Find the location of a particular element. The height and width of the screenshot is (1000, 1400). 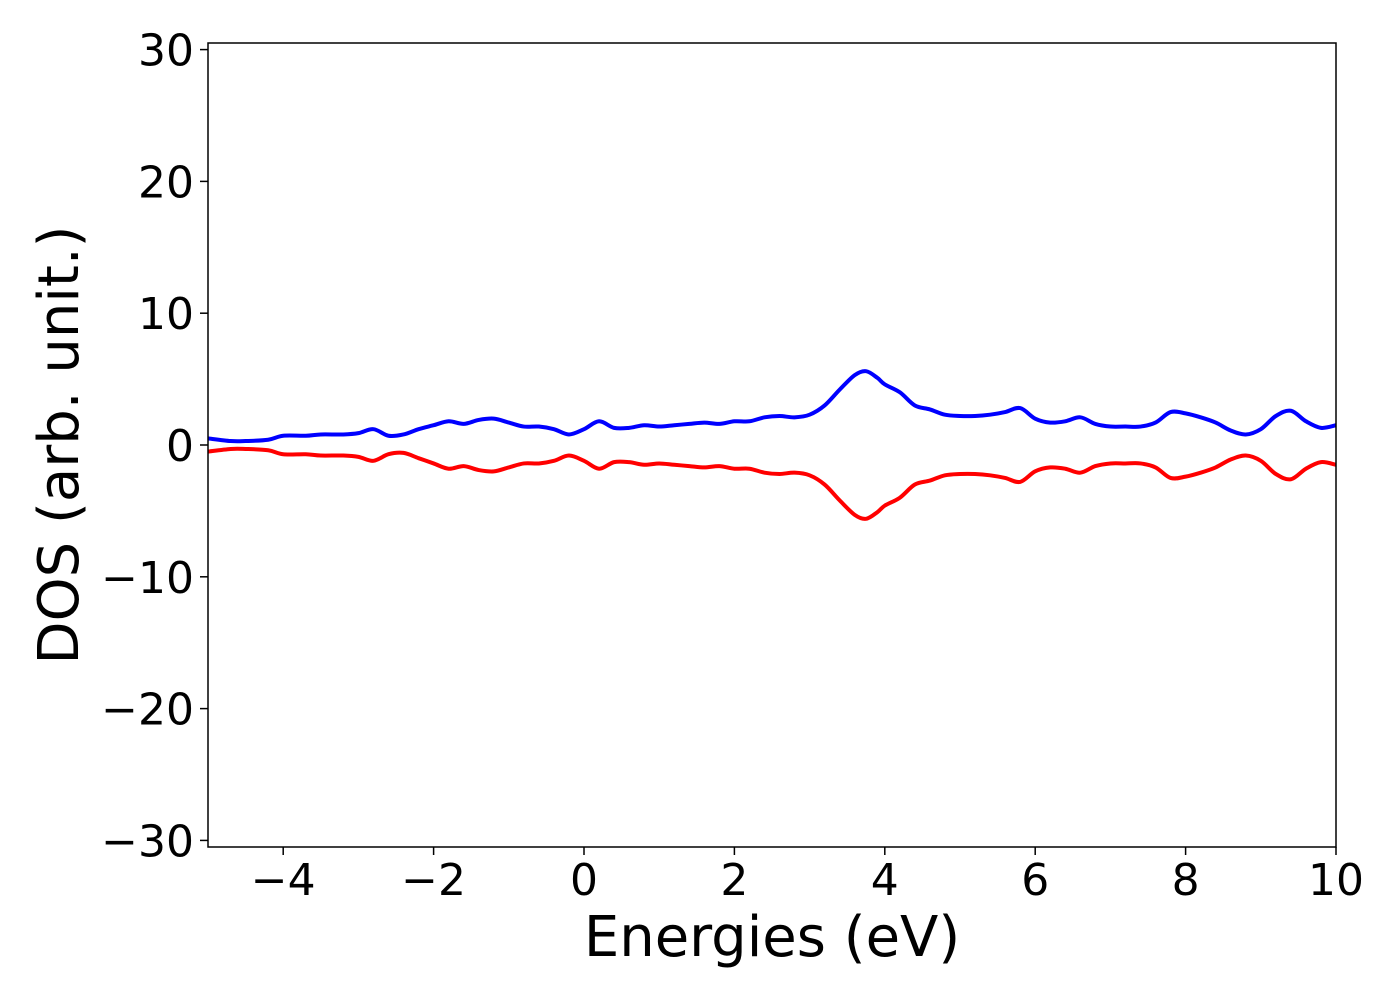

y-tick-label: 10 is located at coordinates (166, 314).